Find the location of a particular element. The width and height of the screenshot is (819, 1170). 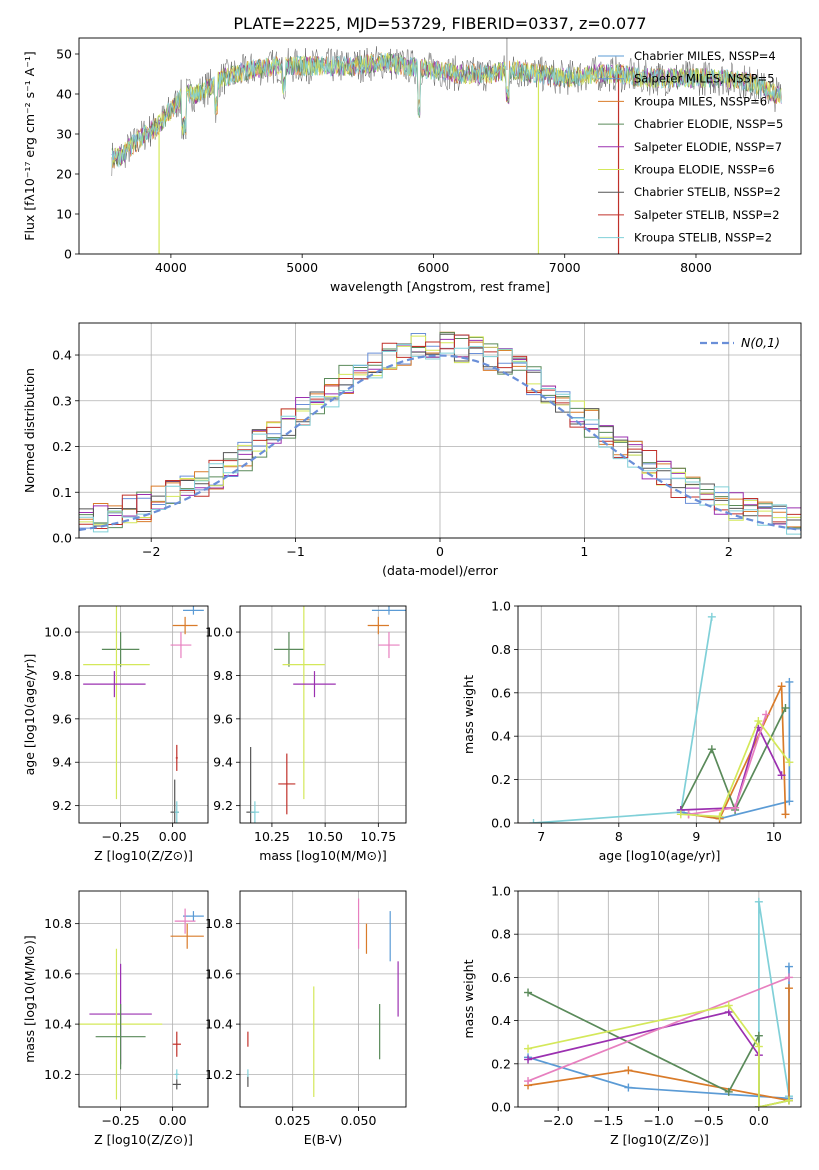

x-axis-label: E(B-V) is located at coordinates (323, 1139).